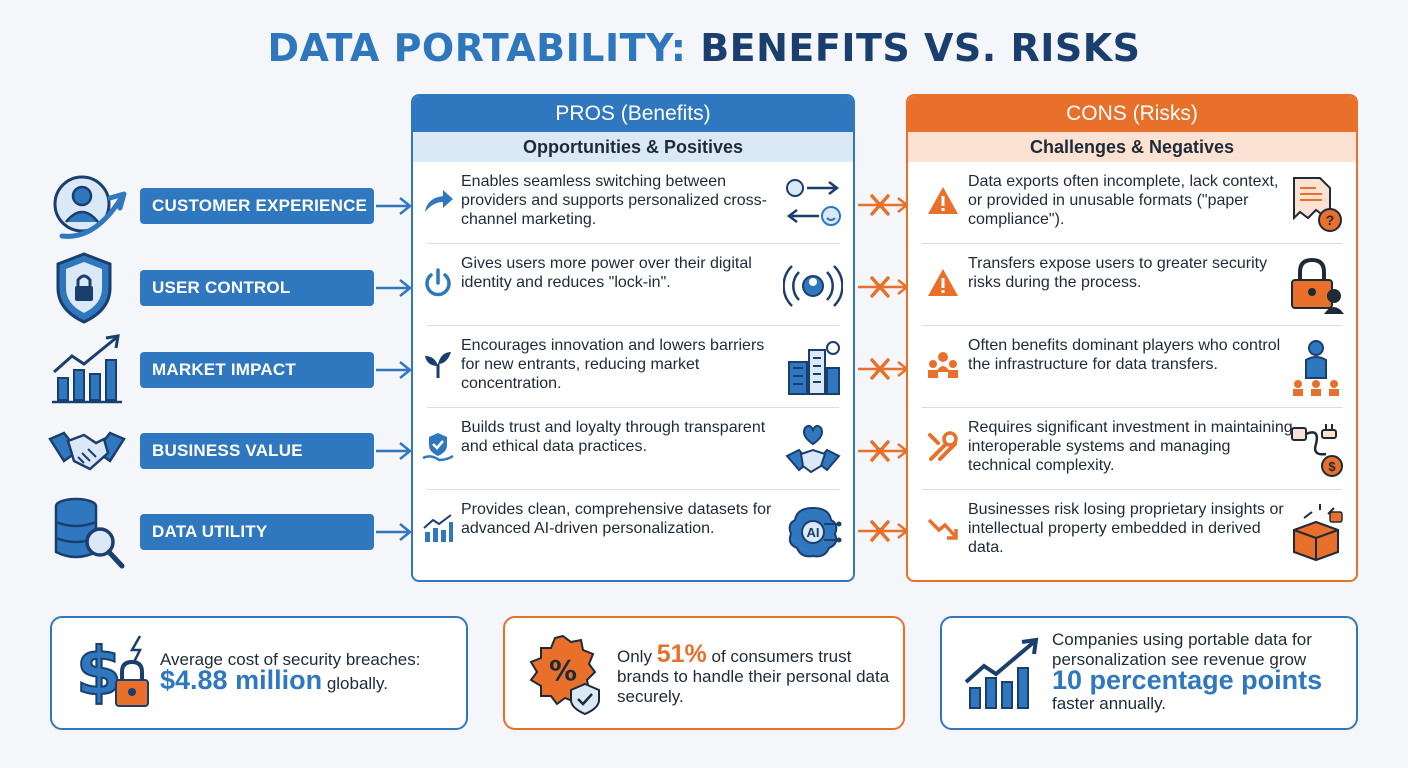 This screenshot has height=768, width=1408. What do you see at coordinates (257, 288) in the screenshot?
I see `category-label: USER CONTROL` at bounding box center [257, 288].